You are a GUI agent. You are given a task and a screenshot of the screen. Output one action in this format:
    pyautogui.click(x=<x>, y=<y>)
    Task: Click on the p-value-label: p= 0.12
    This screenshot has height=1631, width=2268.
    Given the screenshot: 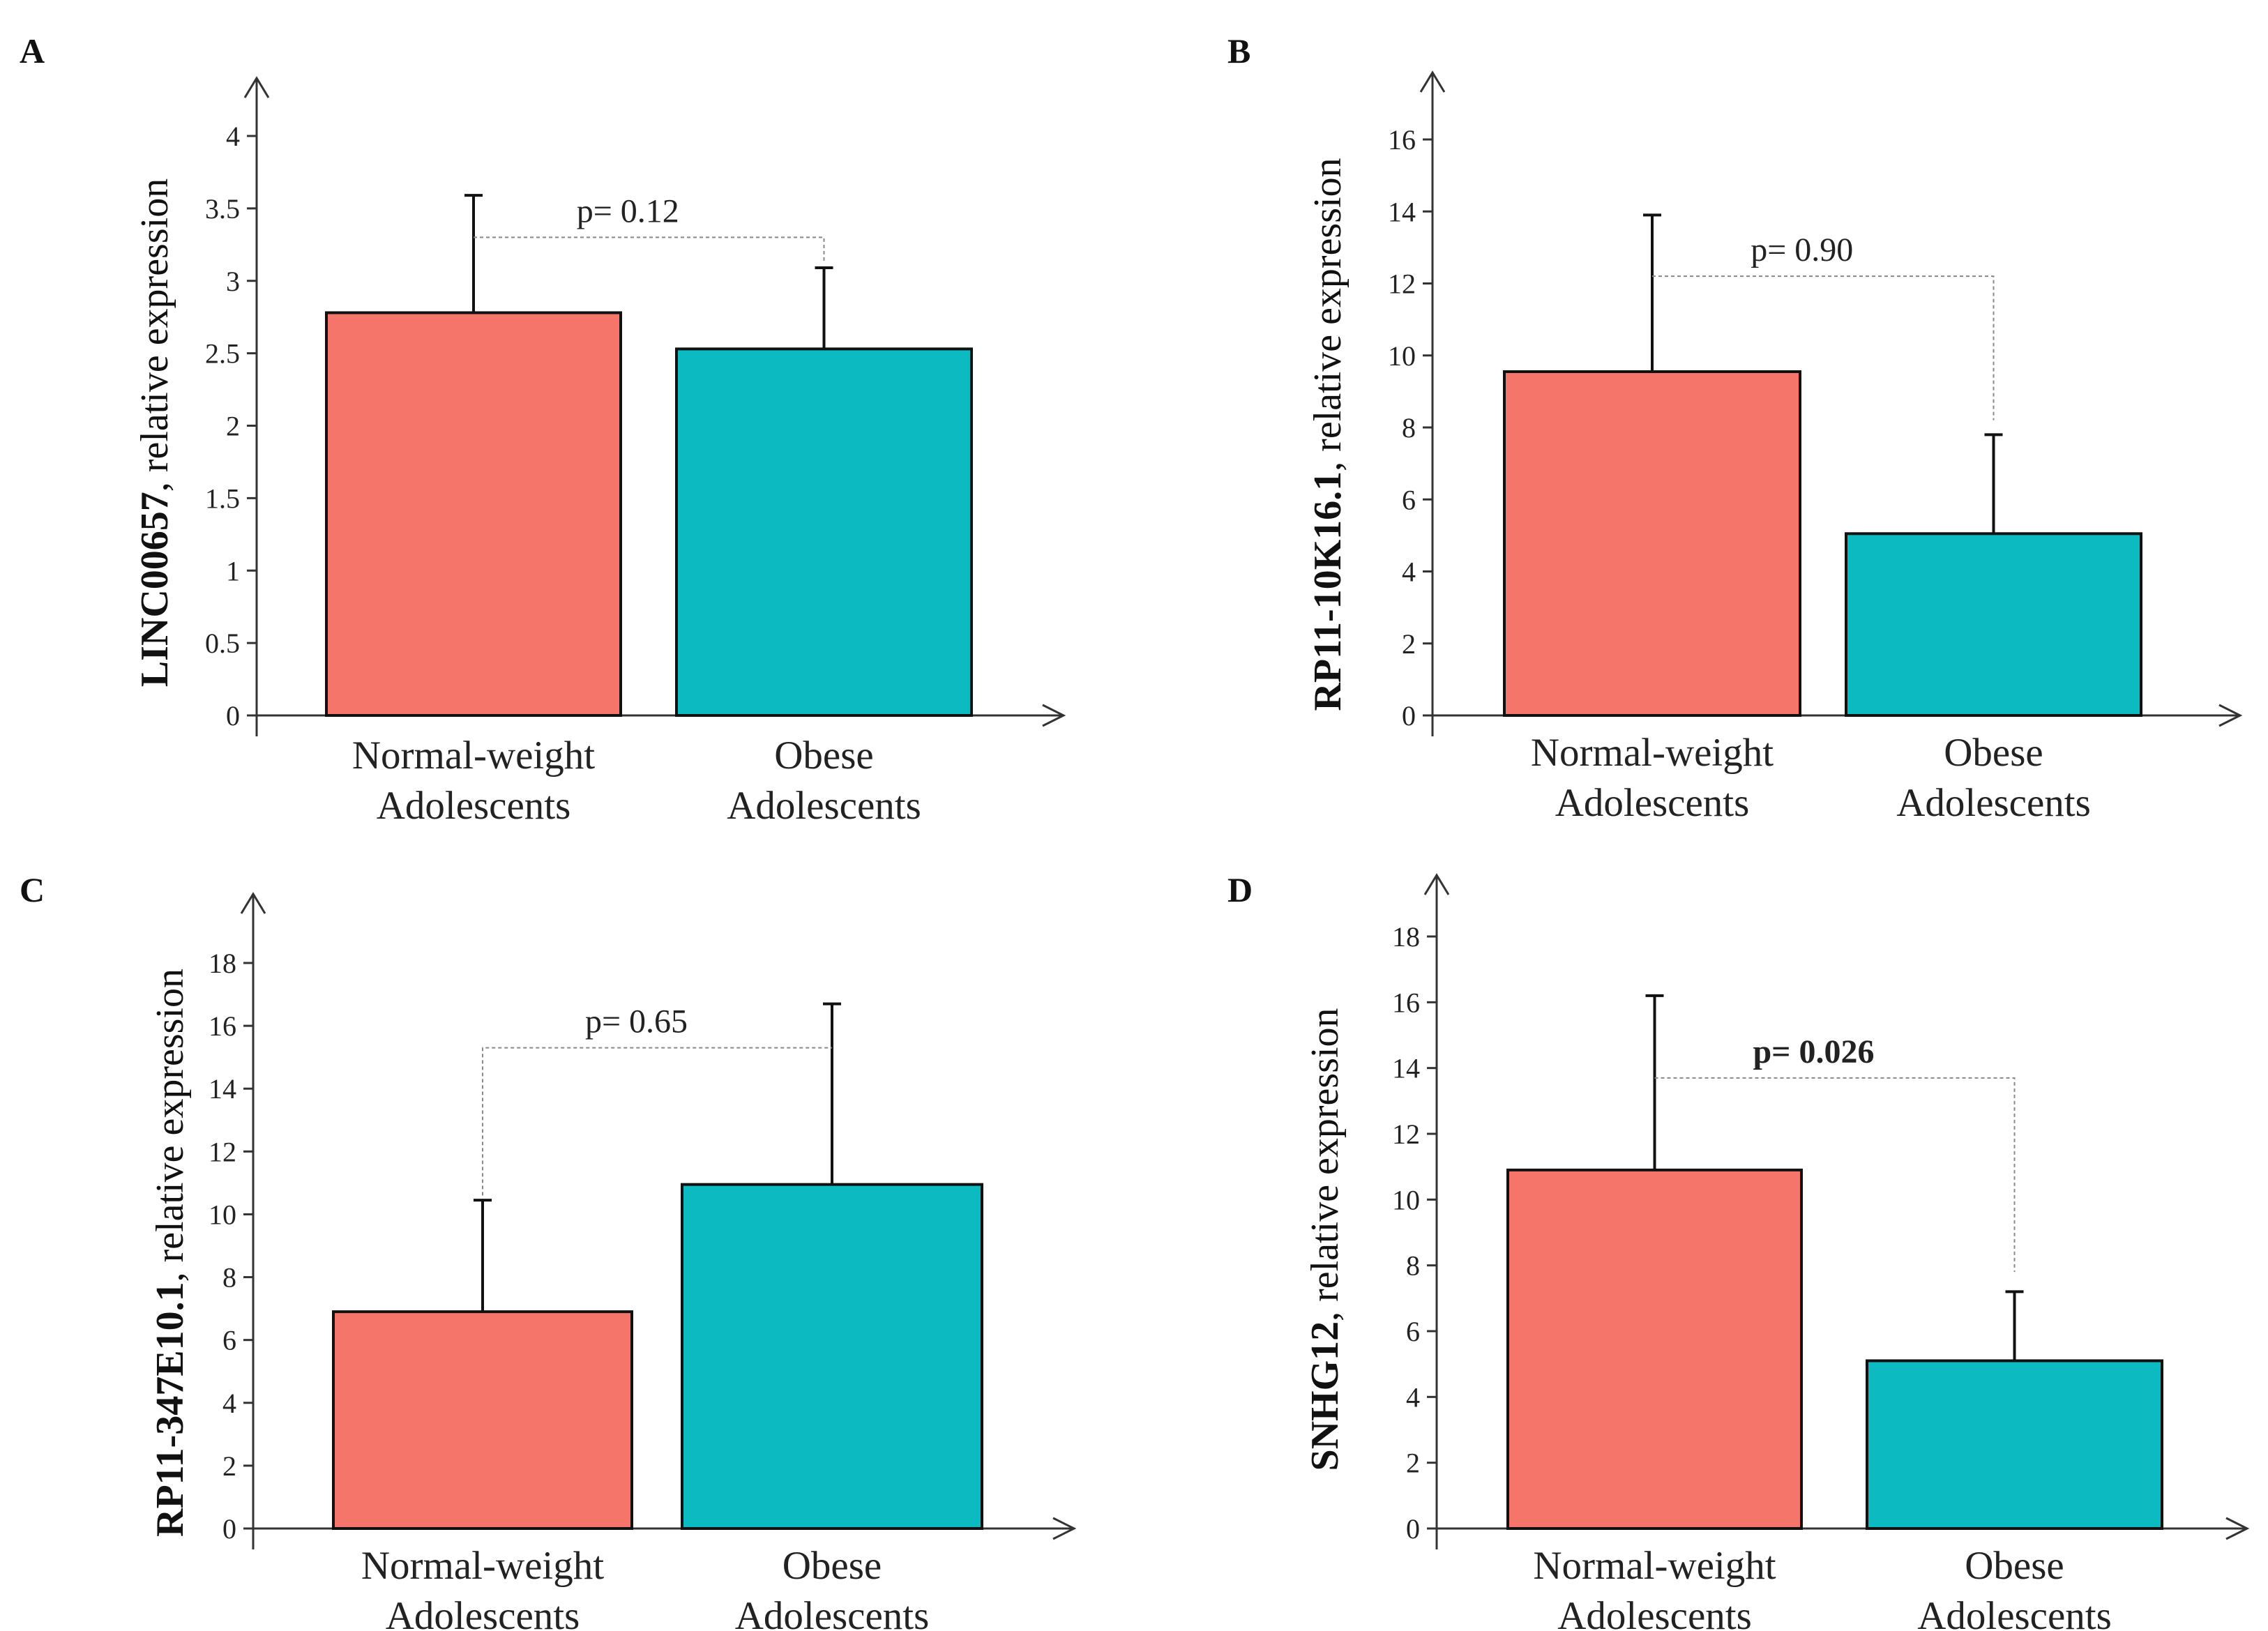 What is the action you would take?
    pyautogui.click(x=628, y=211)
    